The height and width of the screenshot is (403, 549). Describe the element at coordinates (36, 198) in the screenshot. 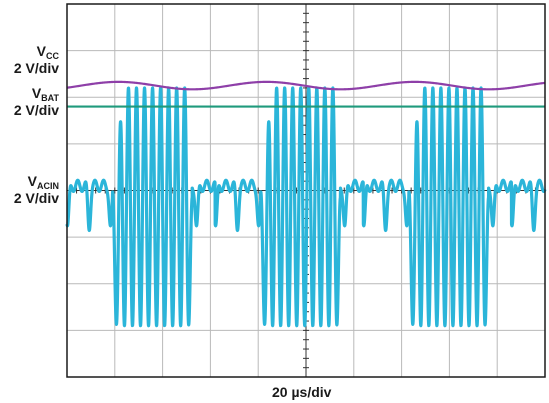

I see `vacin-scale: 2 V/div` at that location.